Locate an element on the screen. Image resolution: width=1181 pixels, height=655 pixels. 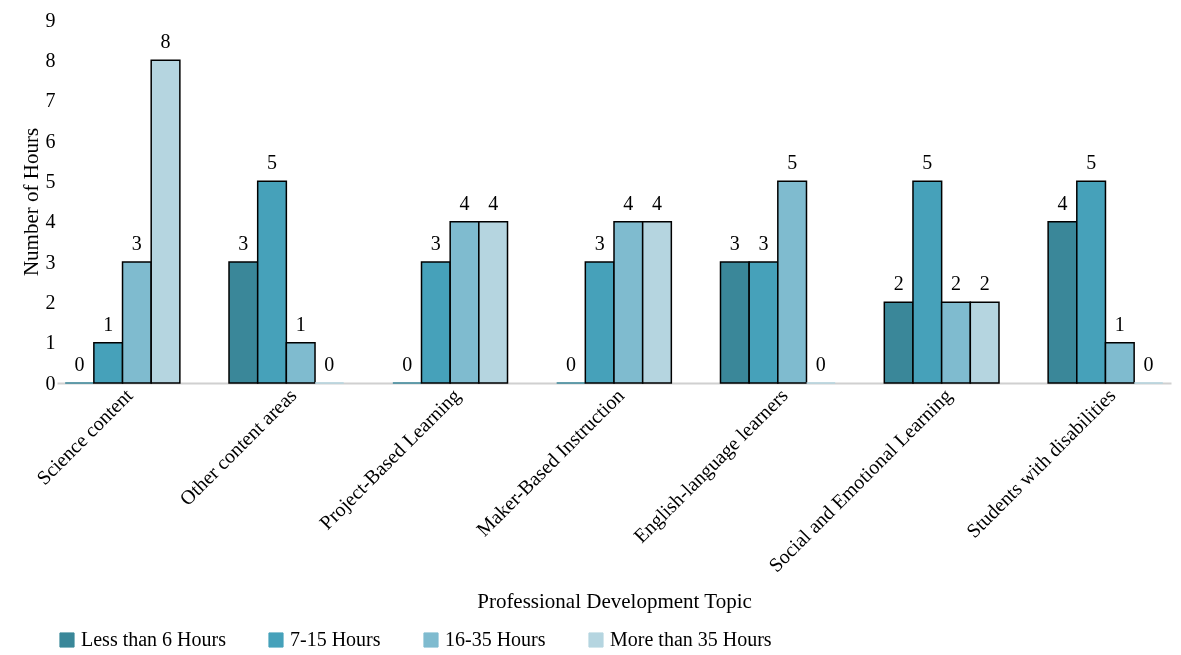
data-label: 8 is located at coordinates (165, 41).